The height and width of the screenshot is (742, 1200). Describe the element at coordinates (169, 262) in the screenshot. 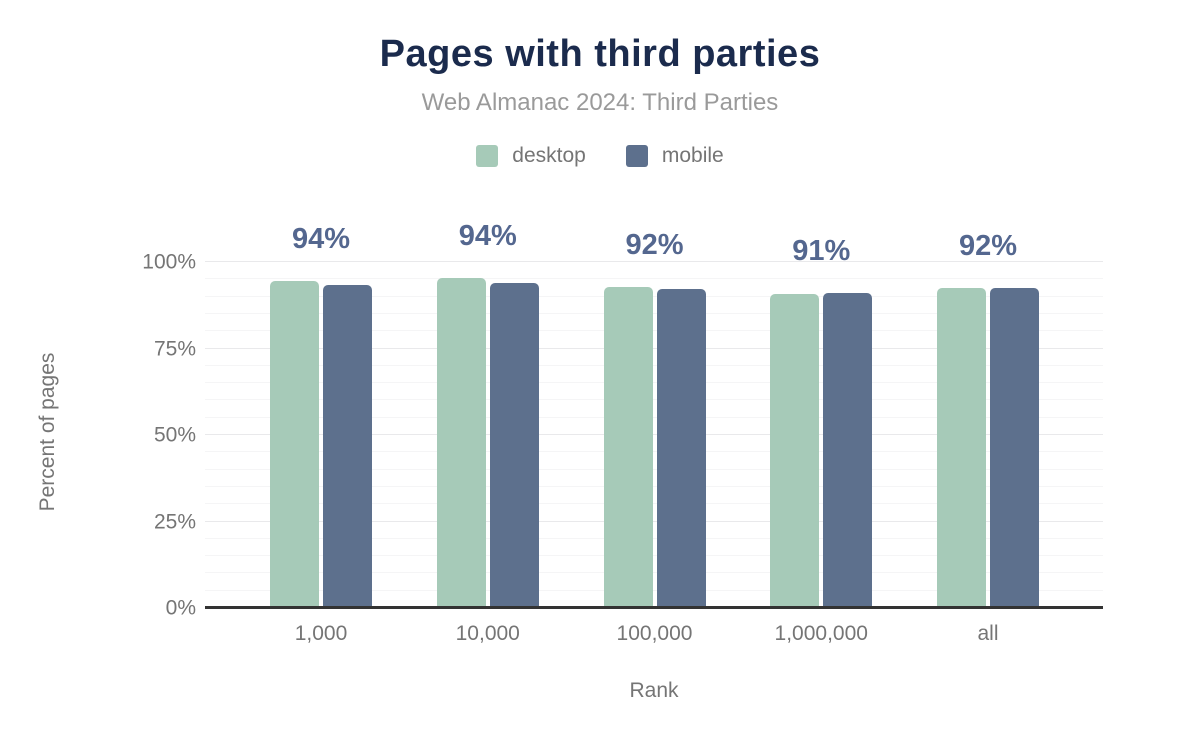

I see `y-tick-label: 100%` at that location.